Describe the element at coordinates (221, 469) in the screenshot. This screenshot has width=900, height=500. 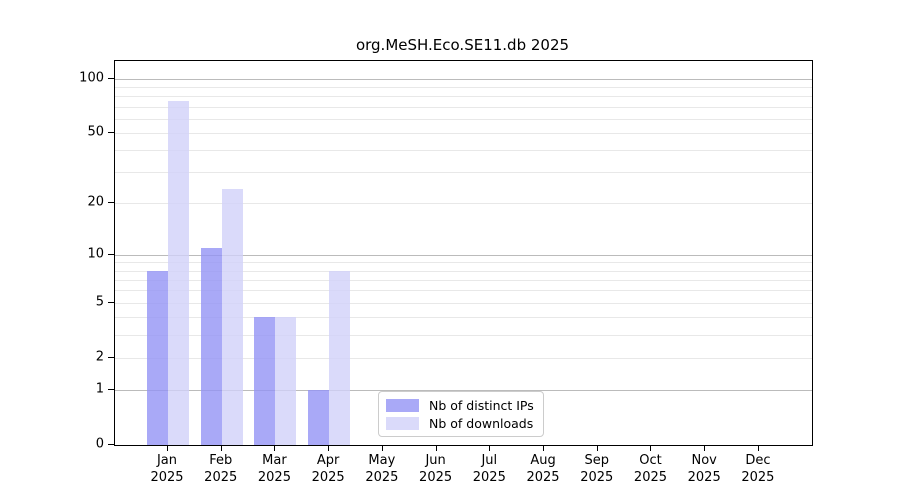
I see `x-tick-label-feb: Feb 2025` at that location.